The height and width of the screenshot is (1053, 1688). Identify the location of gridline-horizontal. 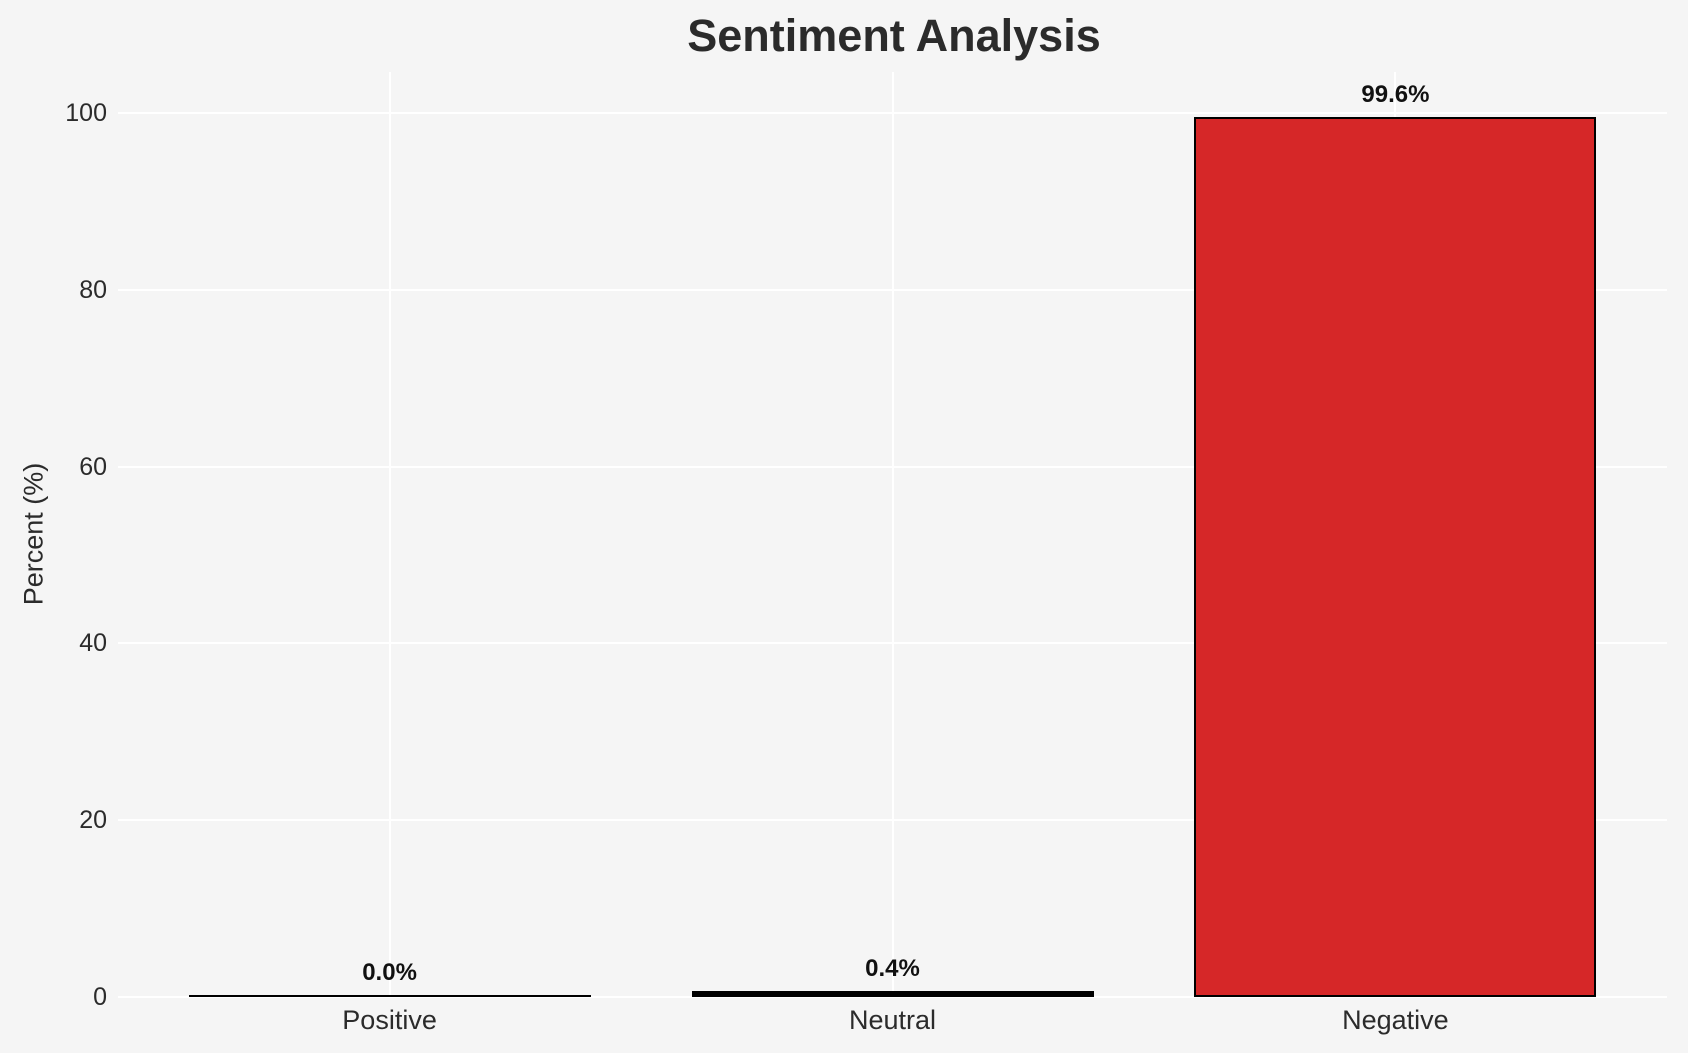
(892, 997).